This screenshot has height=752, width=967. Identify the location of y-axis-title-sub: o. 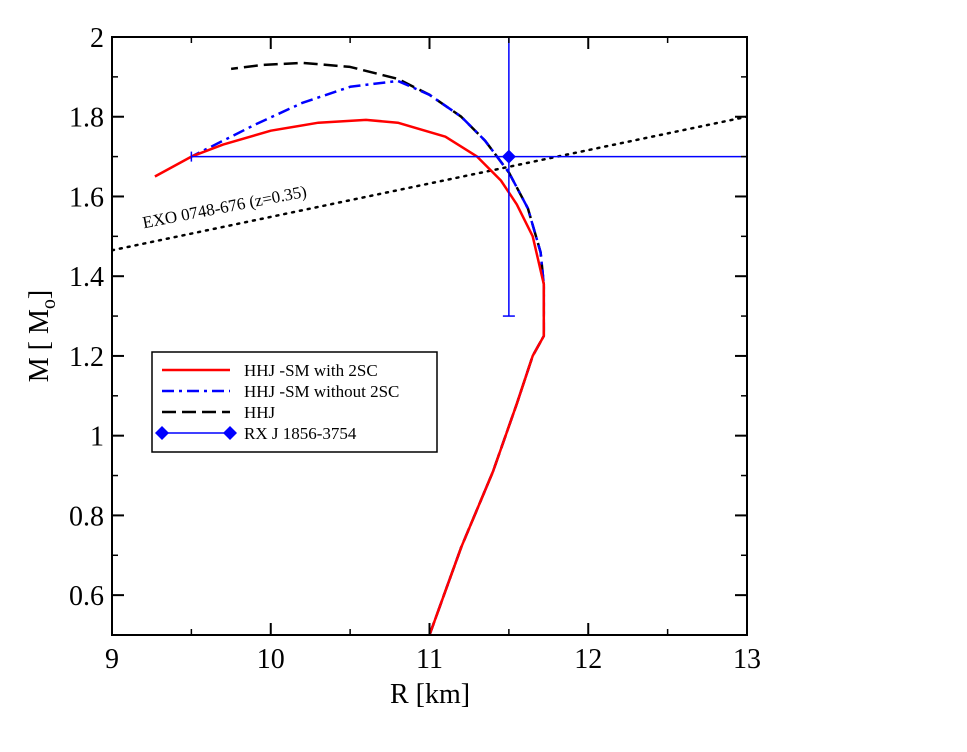
(49, 304).